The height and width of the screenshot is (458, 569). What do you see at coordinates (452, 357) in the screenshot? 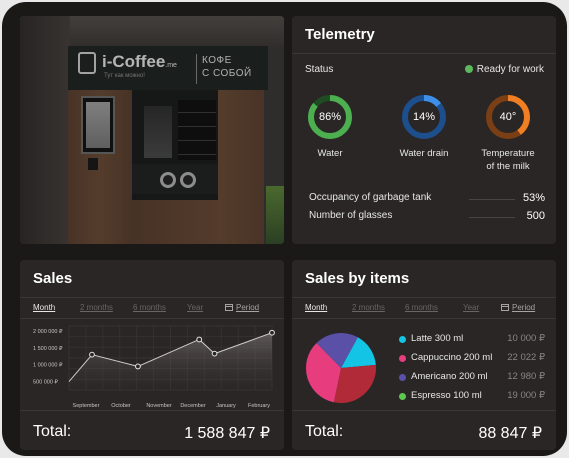
I see `legend-name: Cappuccino 200 ml` at bounding box center [452, 357].